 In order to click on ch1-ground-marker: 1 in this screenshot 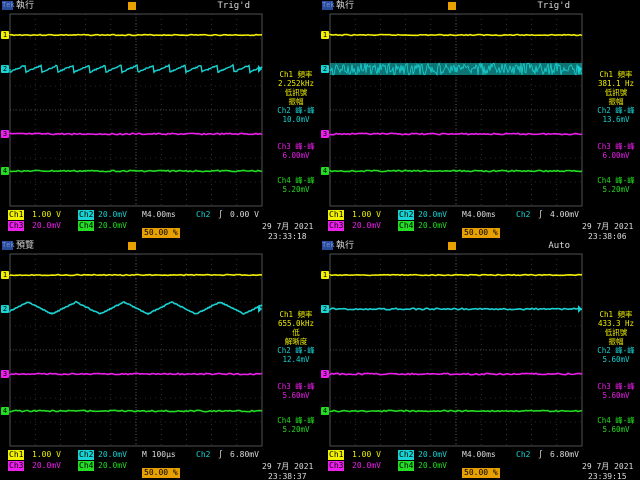, I will do `click(325, 275)`.